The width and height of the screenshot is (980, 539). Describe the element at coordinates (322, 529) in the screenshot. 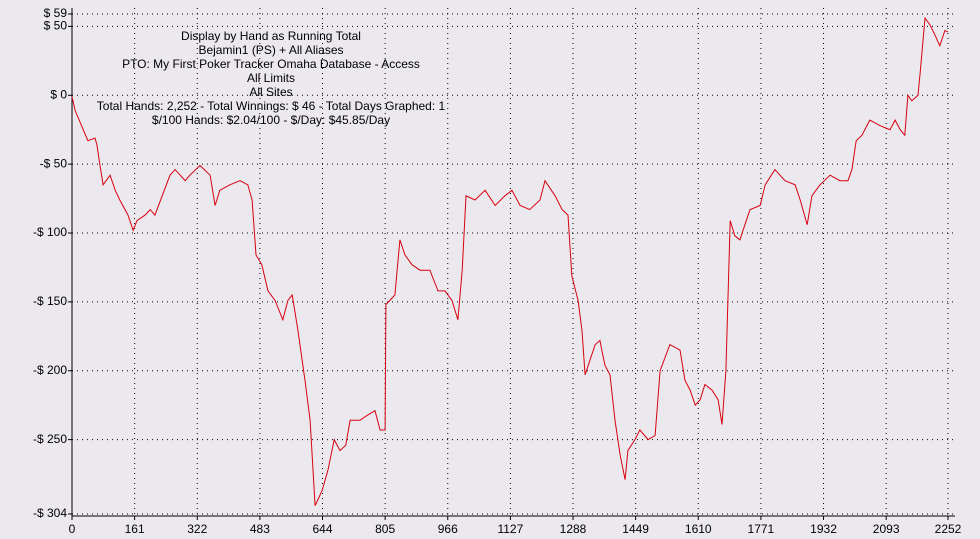

I see `x-tick-label: 644` at that location.